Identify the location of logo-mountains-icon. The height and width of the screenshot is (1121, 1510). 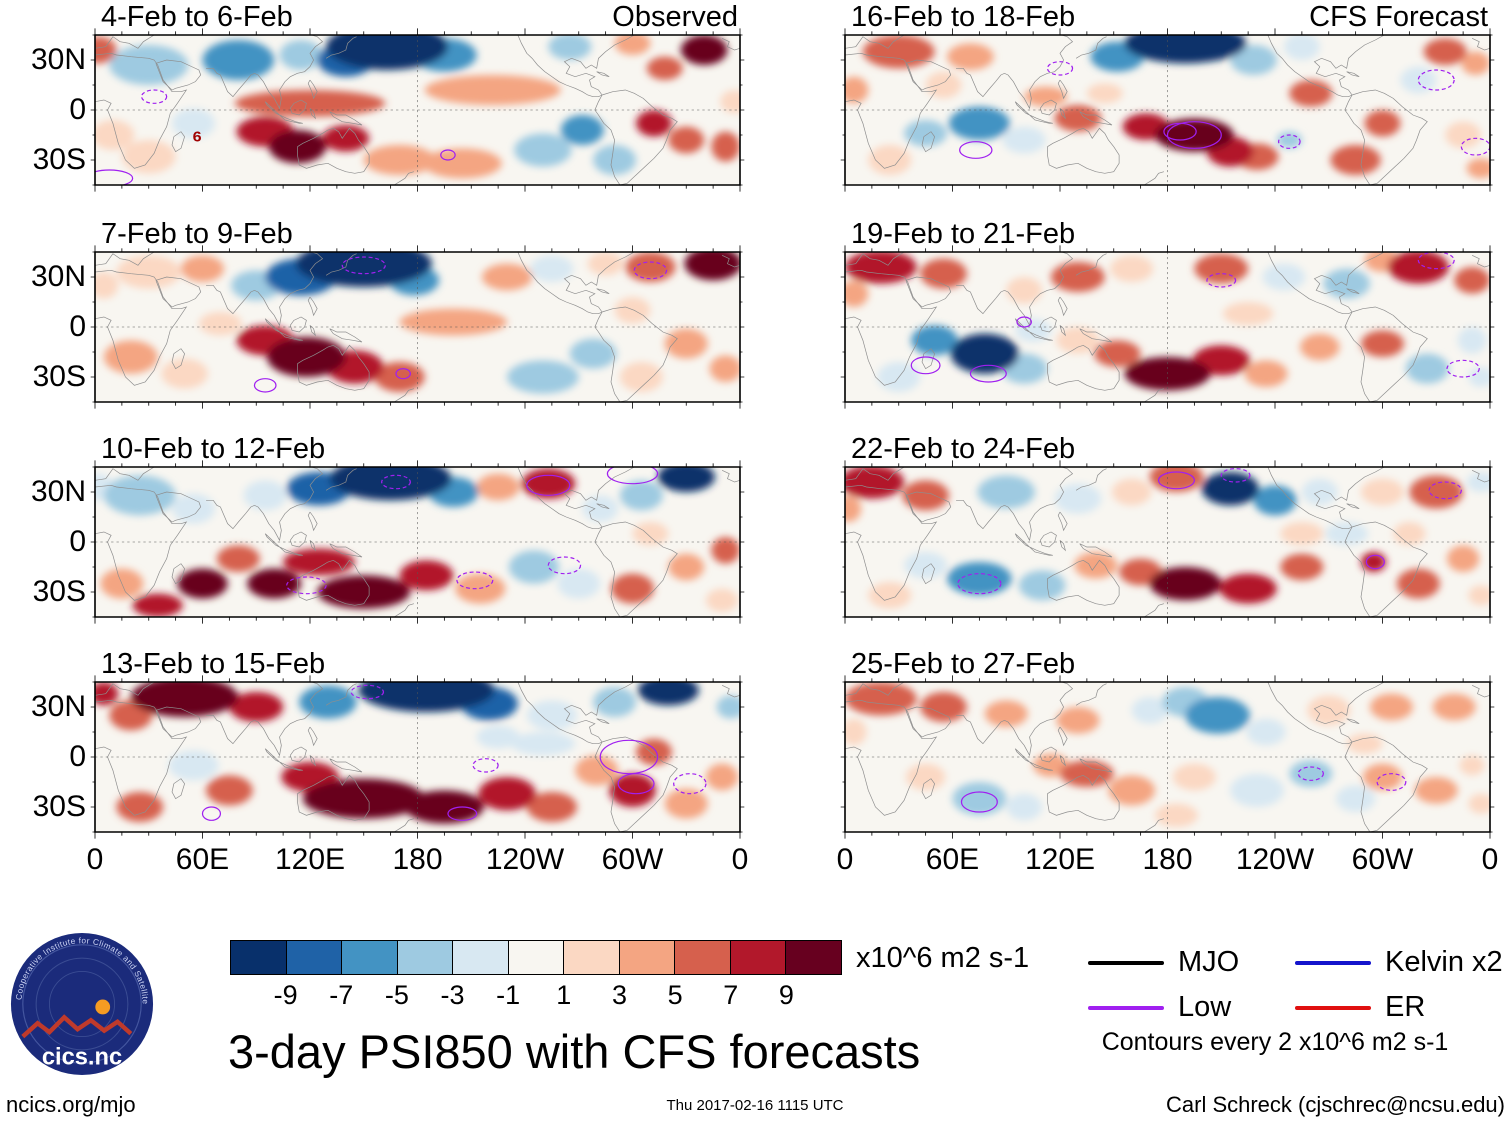
(77, 1026).